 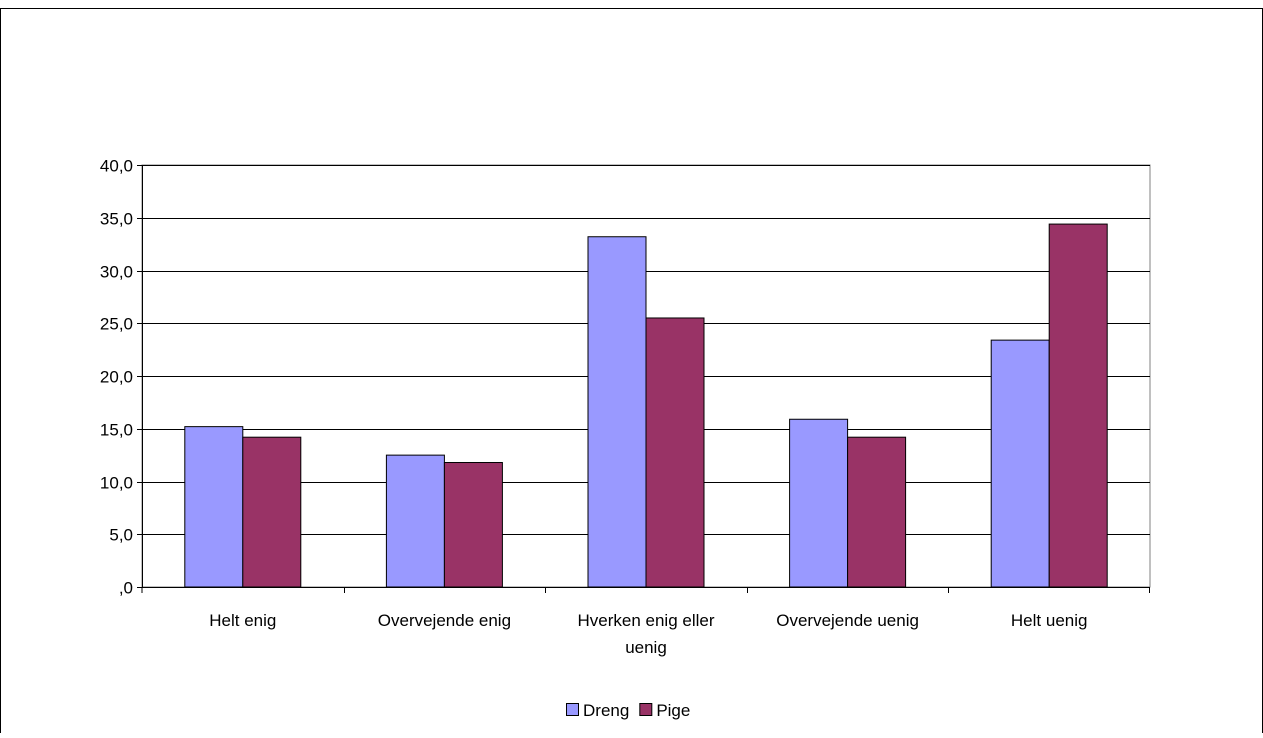 I want to click on legend-swatch-pige, so click(x=646, y=709).